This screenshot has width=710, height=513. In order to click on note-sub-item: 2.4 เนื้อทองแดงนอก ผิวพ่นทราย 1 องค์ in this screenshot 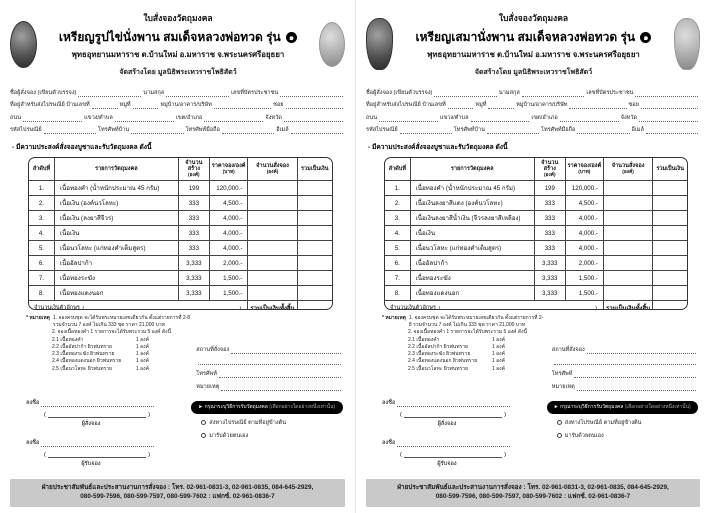, I will do `click(456, 361)`.